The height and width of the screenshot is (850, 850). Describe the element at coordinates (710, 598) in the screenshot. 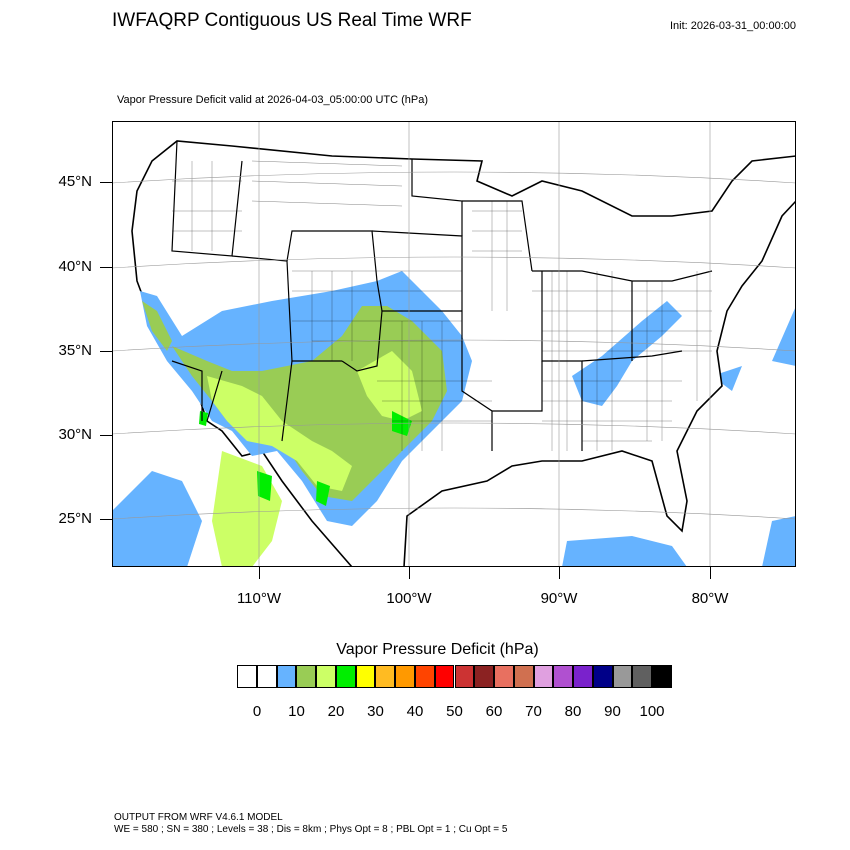

I see `lon-label-80: 80°W` at that location.